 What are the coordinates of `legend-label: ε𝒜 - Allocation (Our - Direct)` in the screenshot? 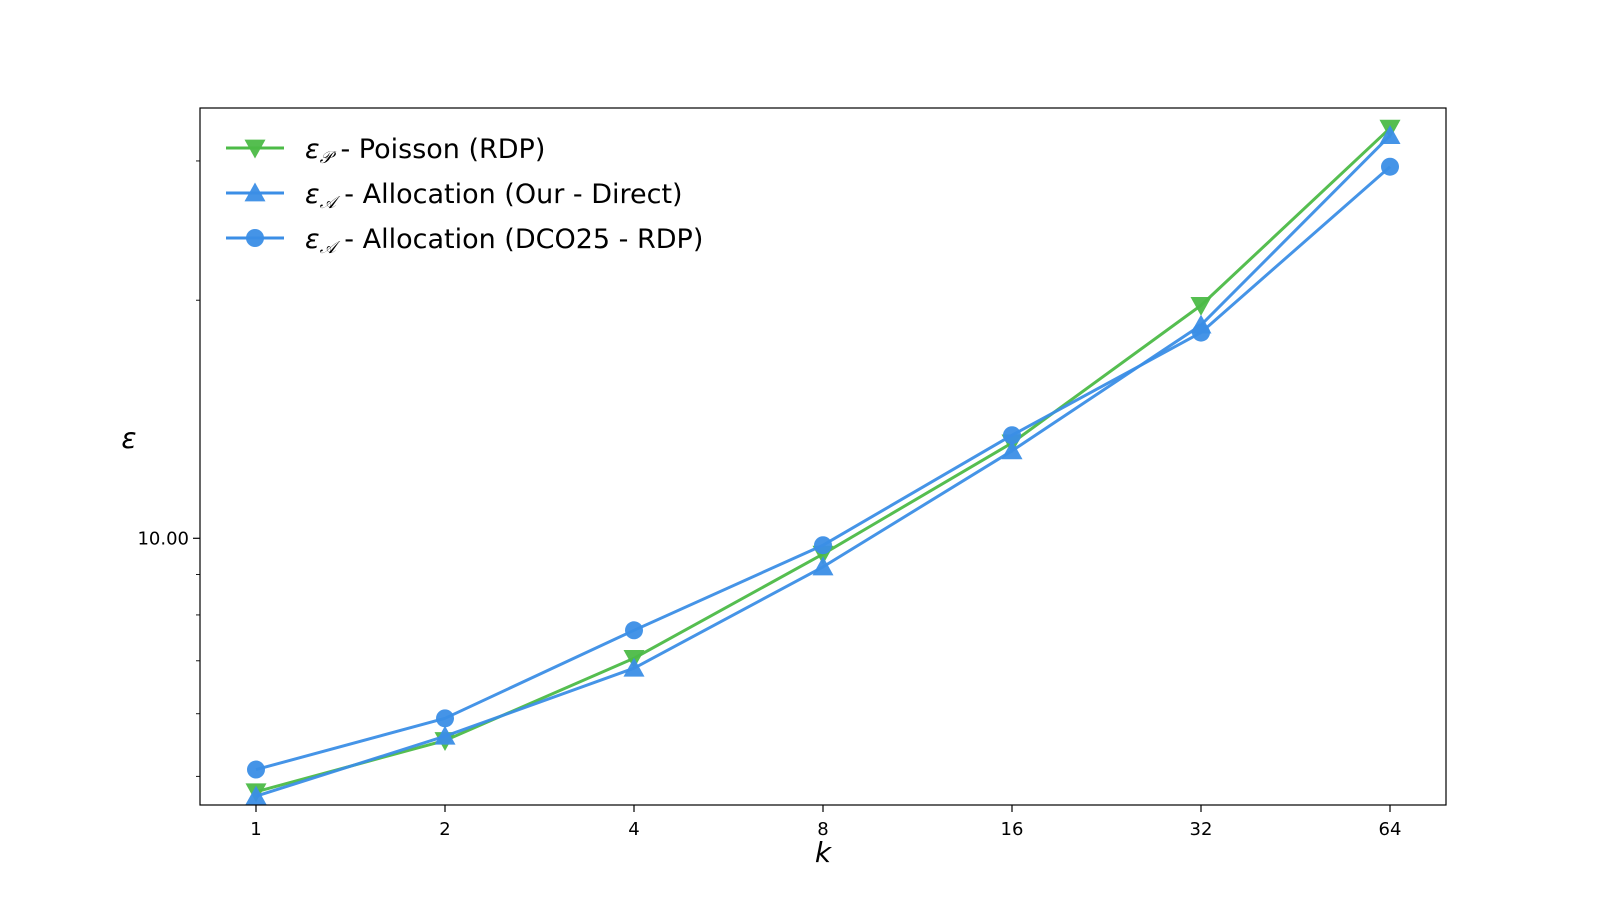 It's located at (494, 196).